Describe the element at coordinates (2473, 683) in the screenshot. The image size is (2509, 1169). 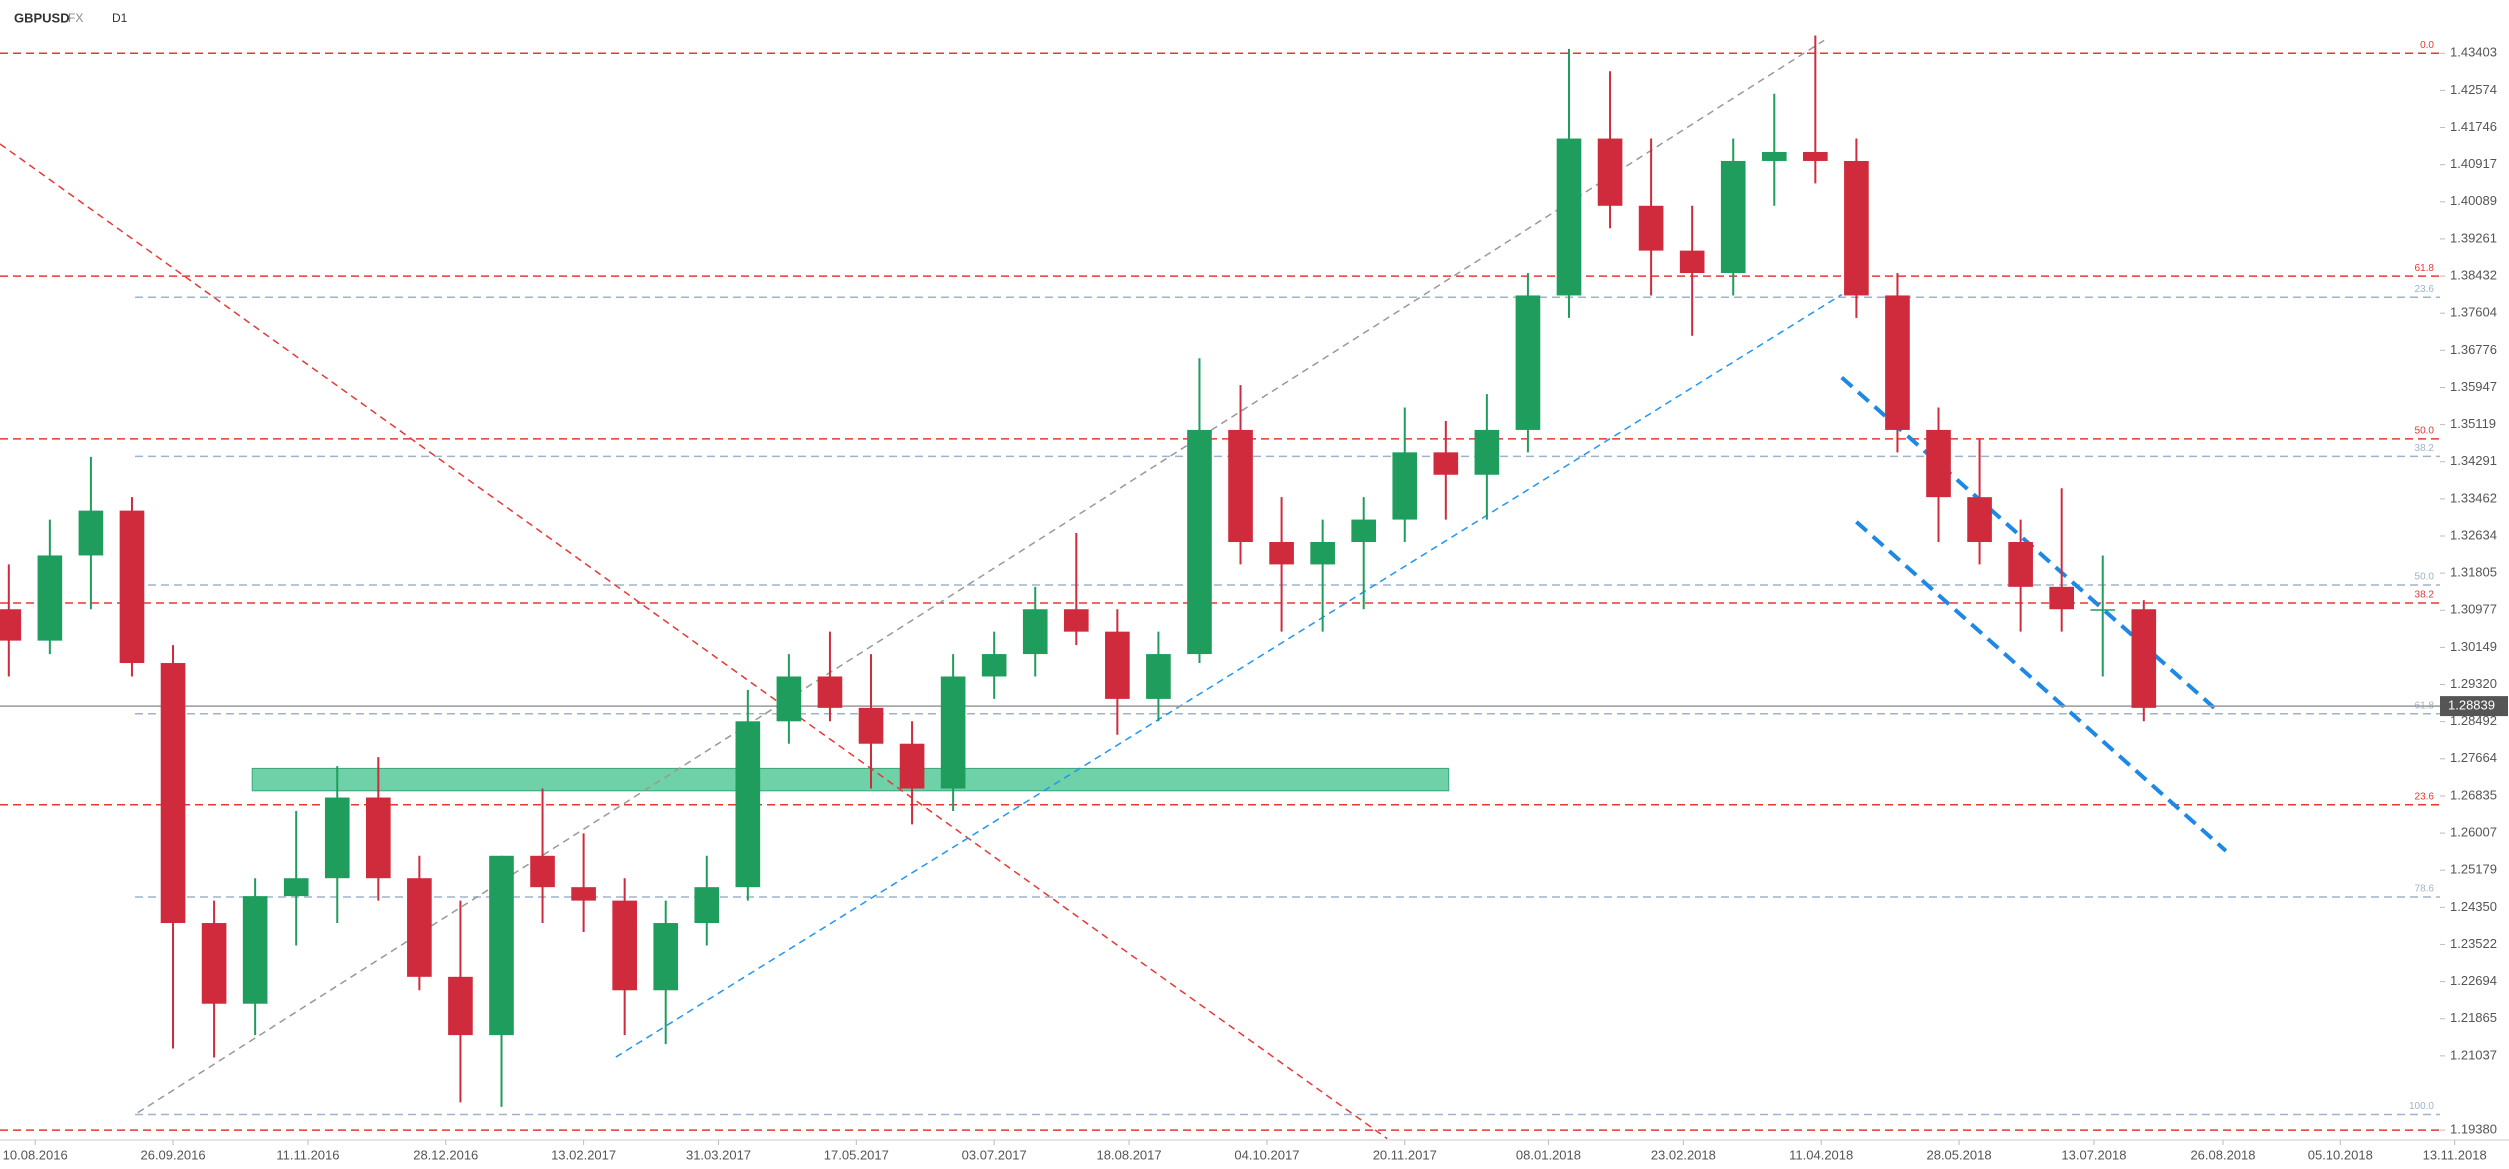
I see `y-tick-label: 1.29320` at that location.